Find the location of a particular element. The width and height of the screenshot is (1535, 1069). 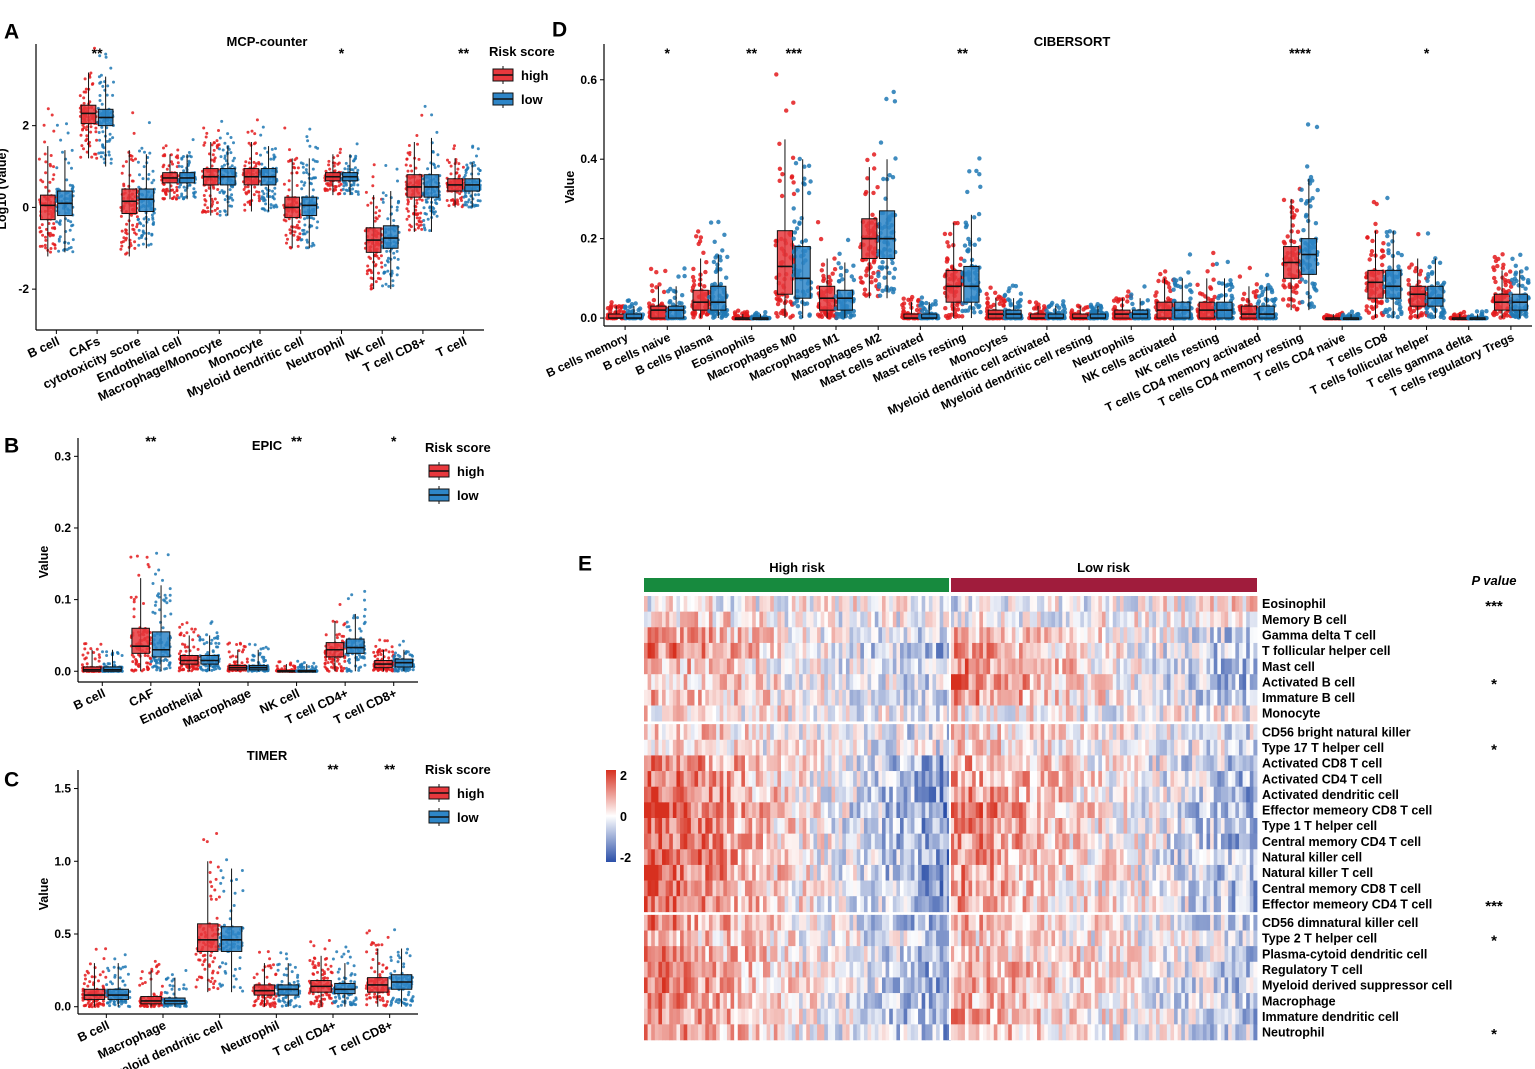

y-tick-label: 0.3 is located at coordinates (62, 456).